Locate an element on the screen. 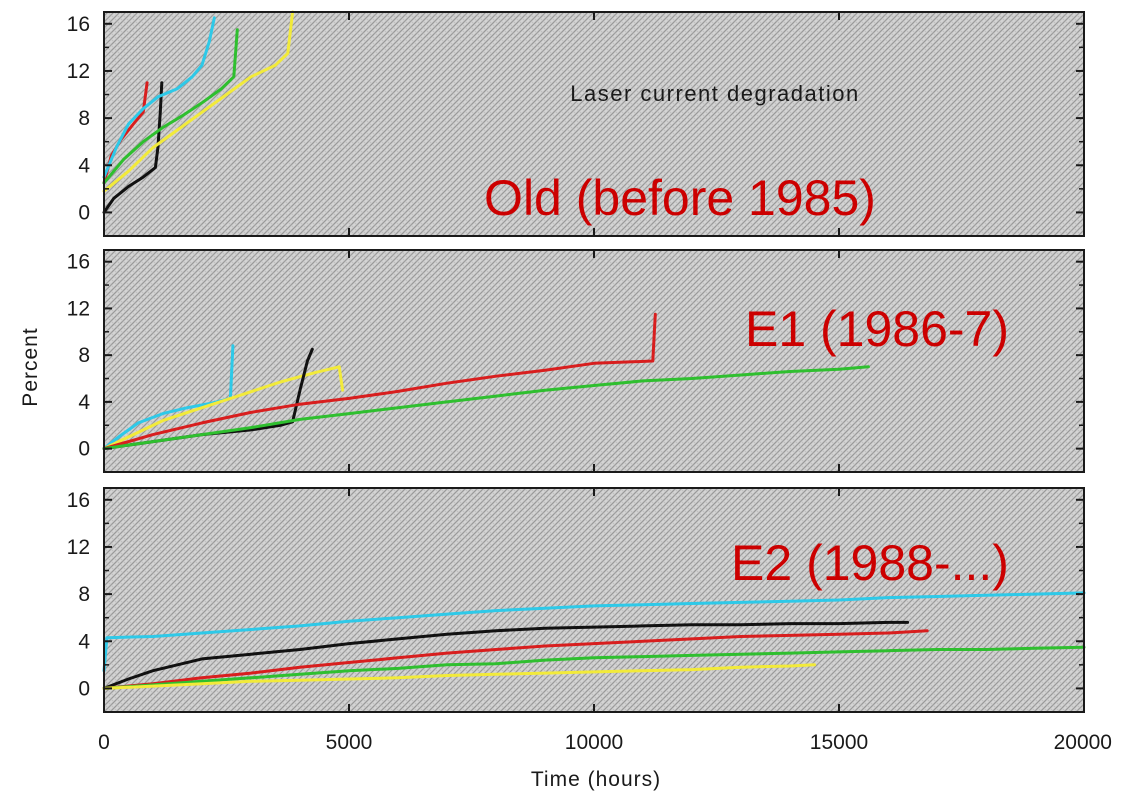 The height and width of the screenshot is (800, 1131). x-tick-label: 10000 is located at coordinates (594, 742).